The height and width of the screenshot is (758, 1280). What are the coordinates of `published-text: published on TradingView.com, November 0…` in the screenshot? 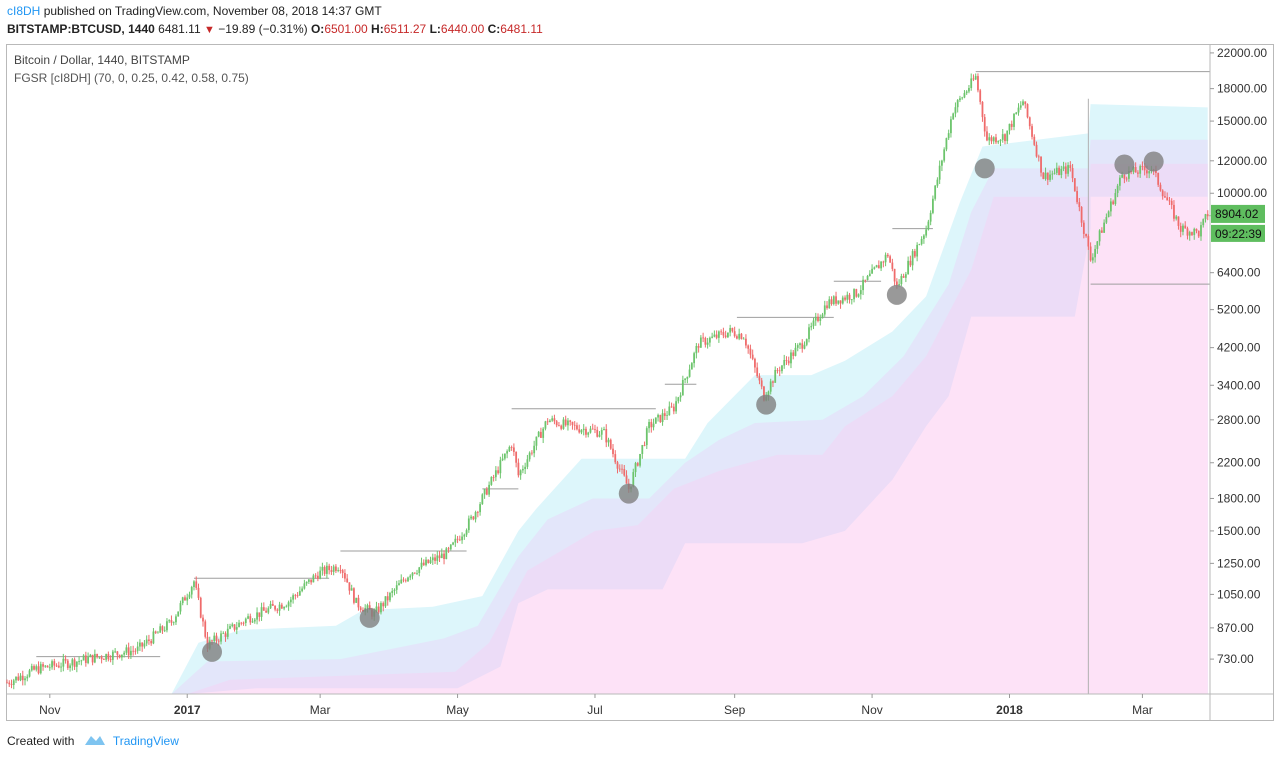 It's located at (212, 11).